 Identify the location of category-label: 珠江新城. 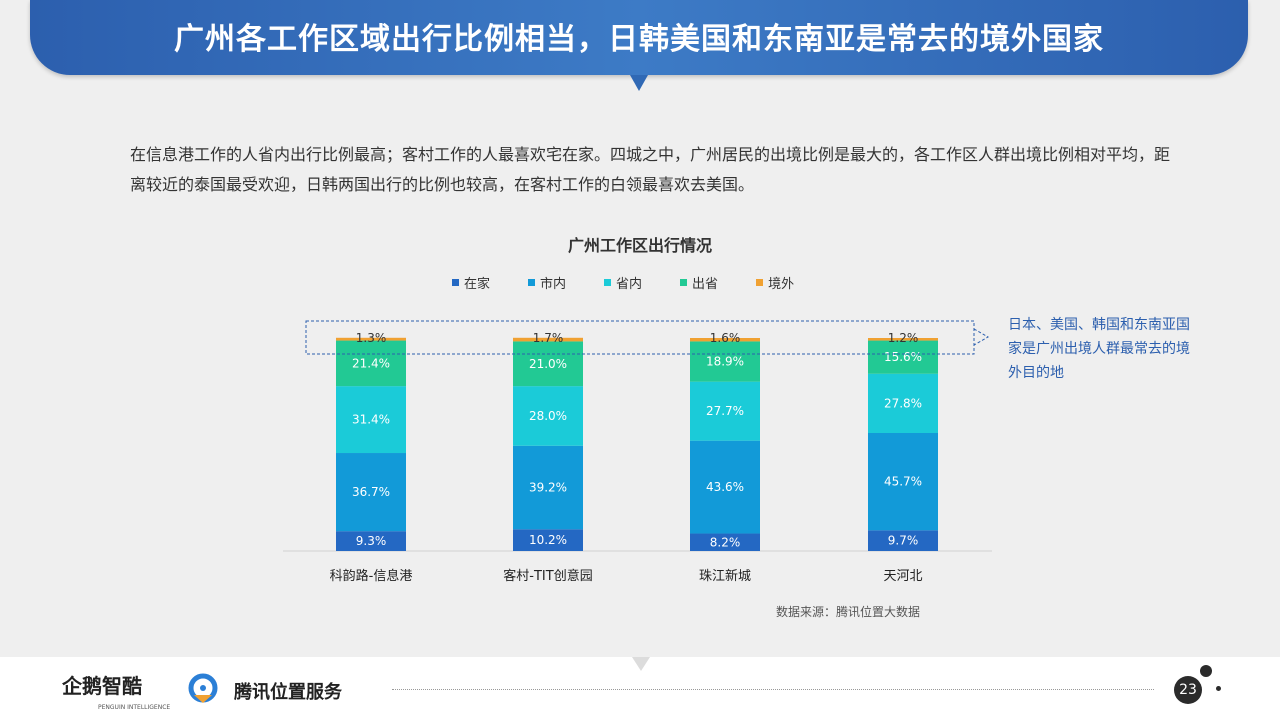
(725, 576).